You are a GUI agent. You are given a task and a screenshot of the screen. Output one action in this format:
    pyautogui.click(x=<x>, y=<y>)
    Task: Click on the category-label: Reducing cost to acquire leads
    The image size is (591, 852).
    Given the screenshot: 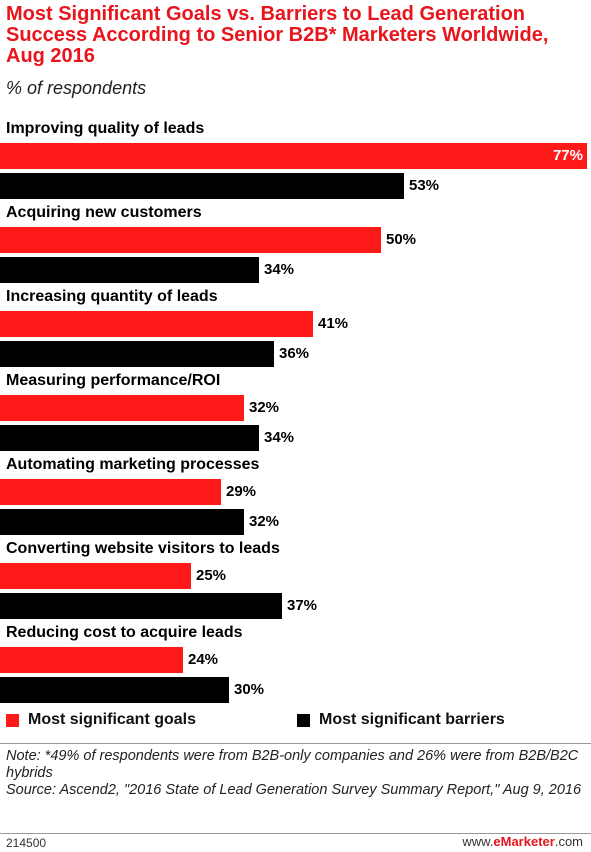 What is the action you would take?
    pyautogui.click(x=124, y=632)
    